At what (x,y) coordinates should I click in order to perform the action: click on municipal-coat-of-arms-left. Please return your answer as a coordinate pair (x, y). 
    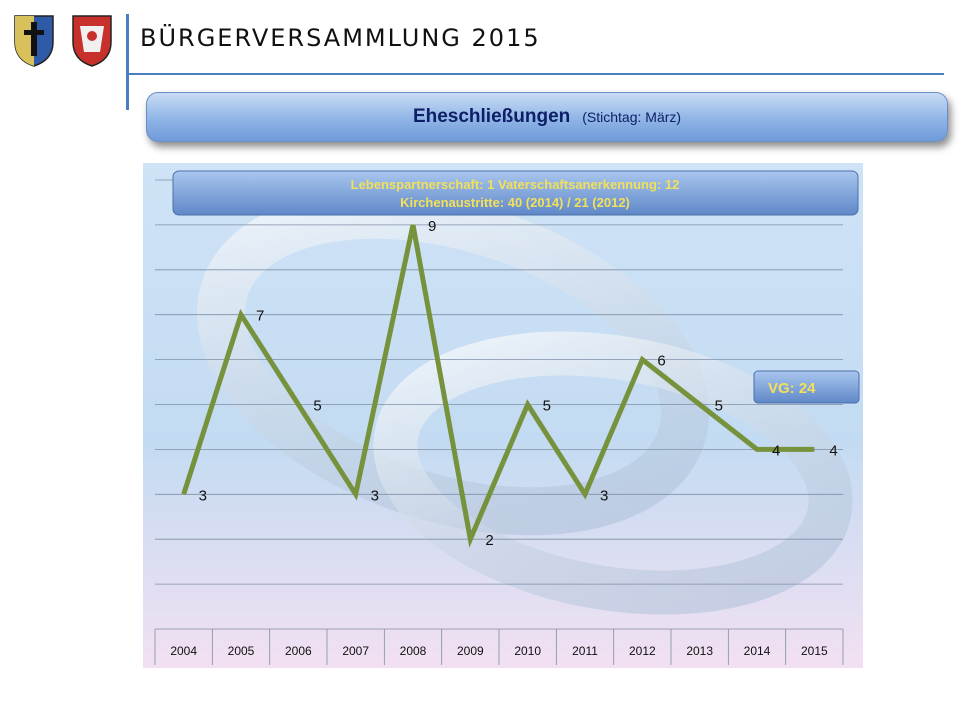
    Looking at the image, I should click on (34, 41).